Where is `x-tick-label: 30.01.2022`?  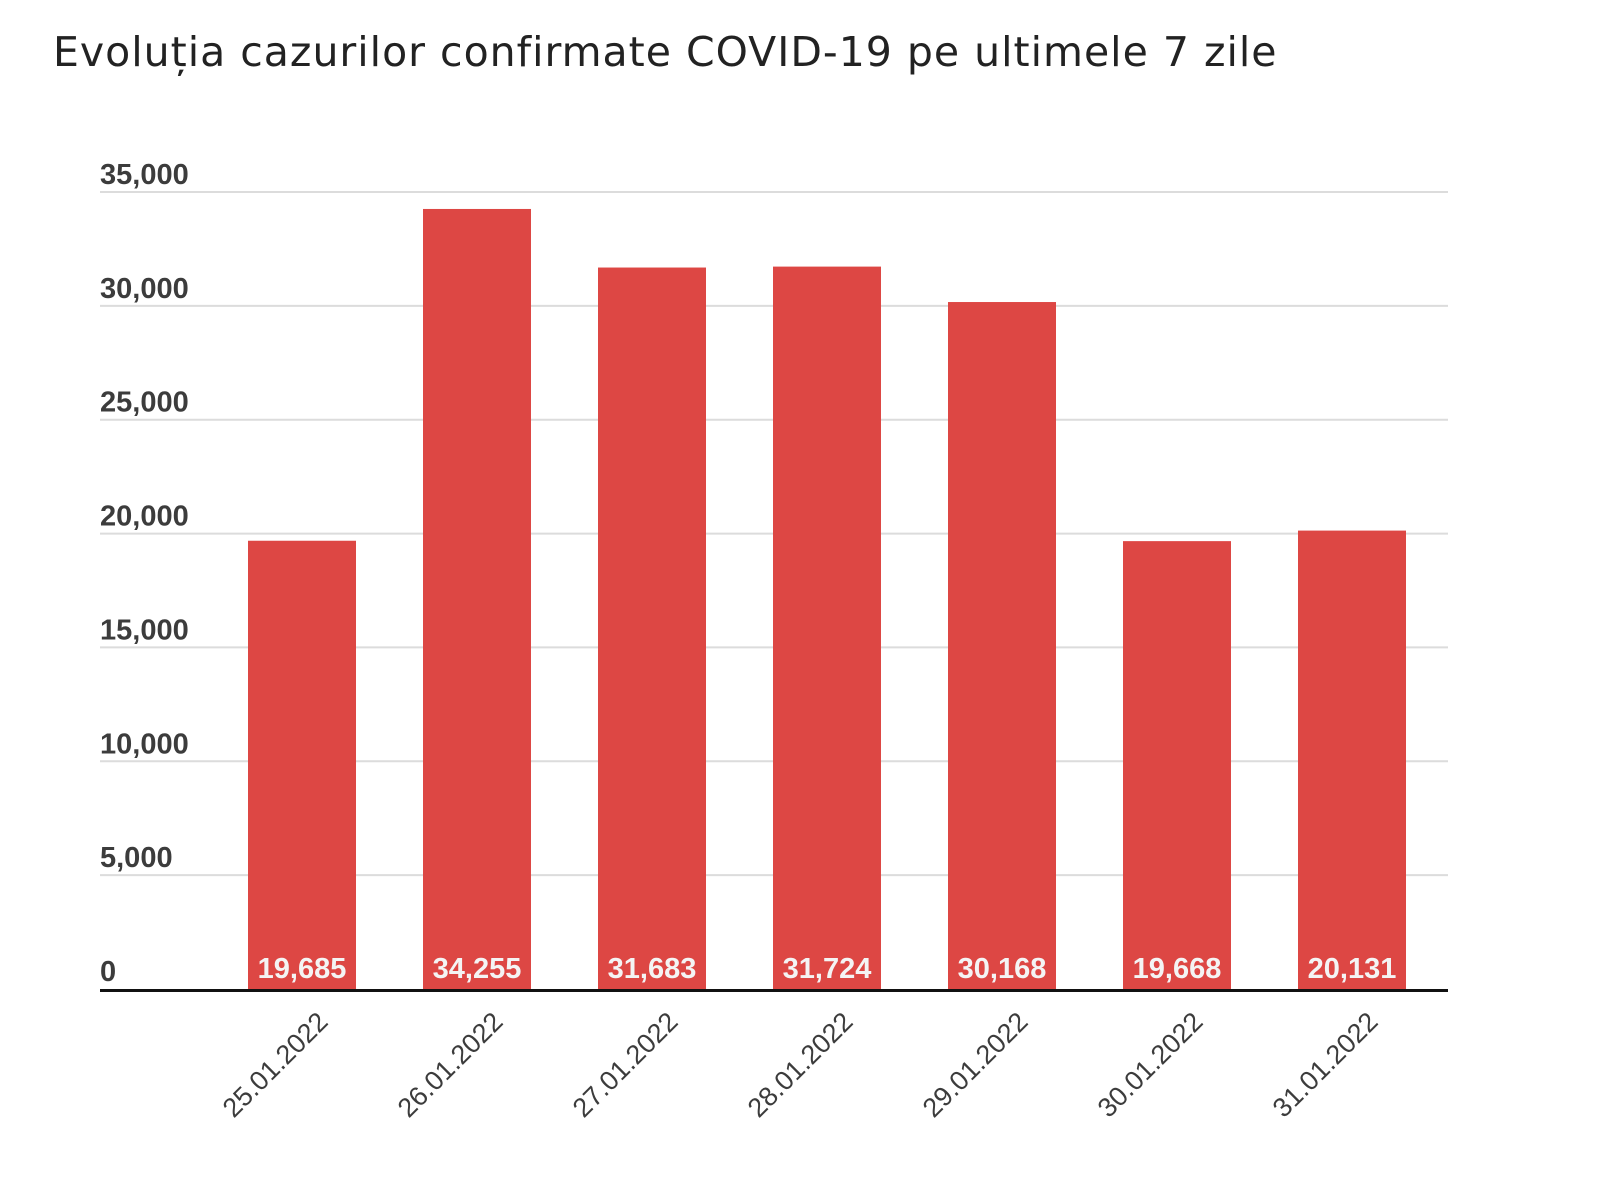
x-tick-label: 30.01.2022 is located at coordinates (1150, 1064).